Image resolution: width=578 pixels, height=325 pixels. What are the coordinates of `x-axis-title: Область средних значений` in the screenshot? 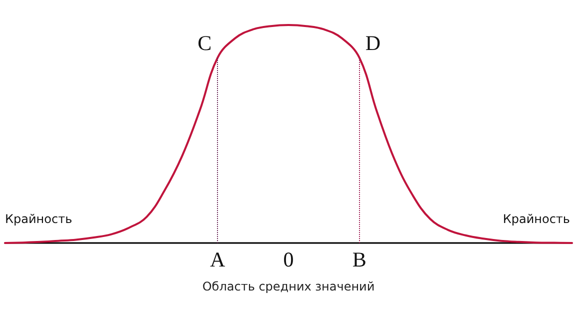 It's located at (288, 287).